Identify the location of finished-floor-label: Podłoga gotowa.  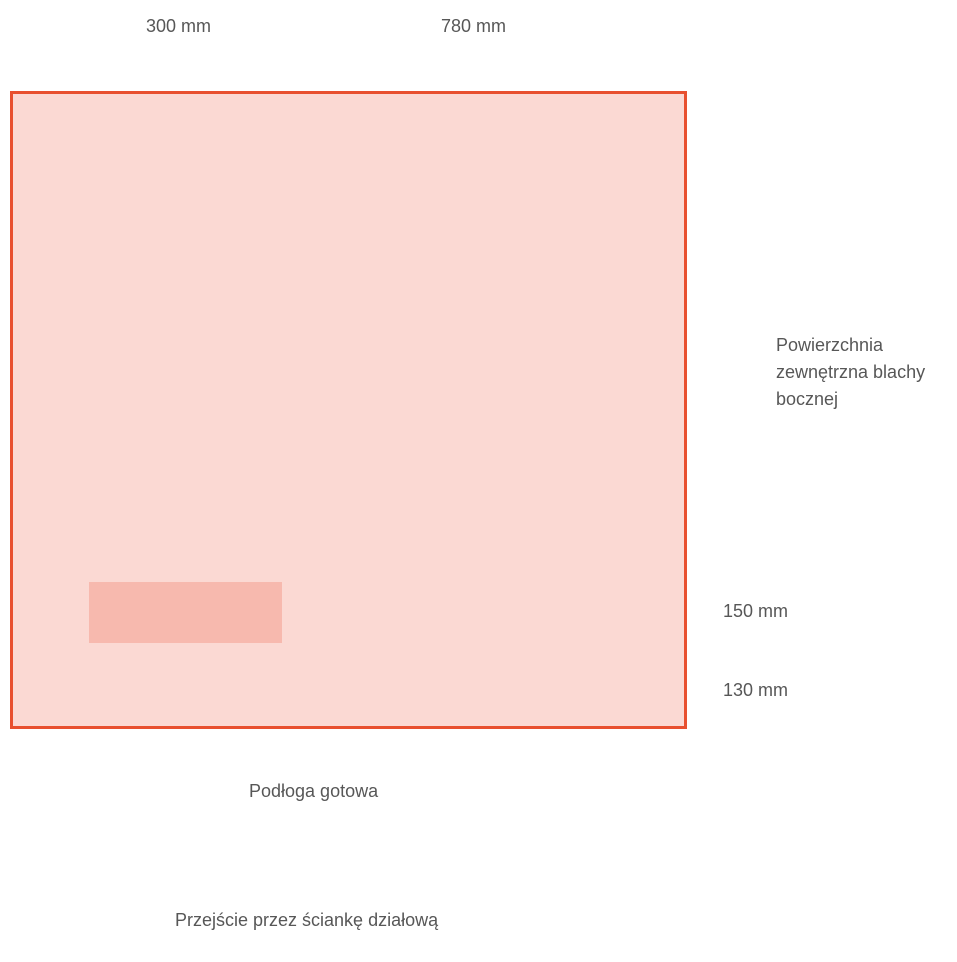
(314, 791).